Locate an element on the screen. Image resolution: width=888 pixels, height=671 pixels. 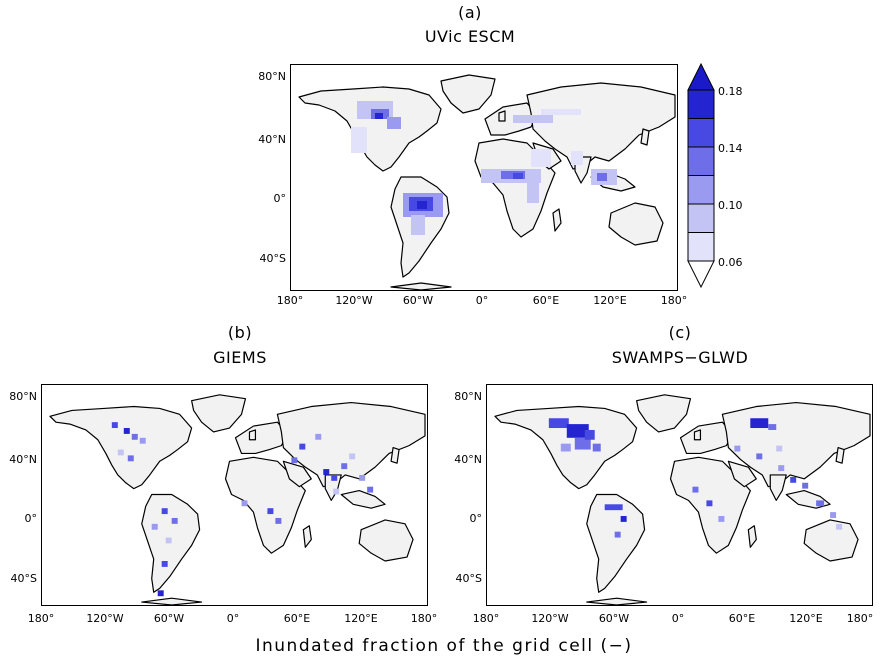
lat-label-40s: 40°S is located at coordinates (272, 258).